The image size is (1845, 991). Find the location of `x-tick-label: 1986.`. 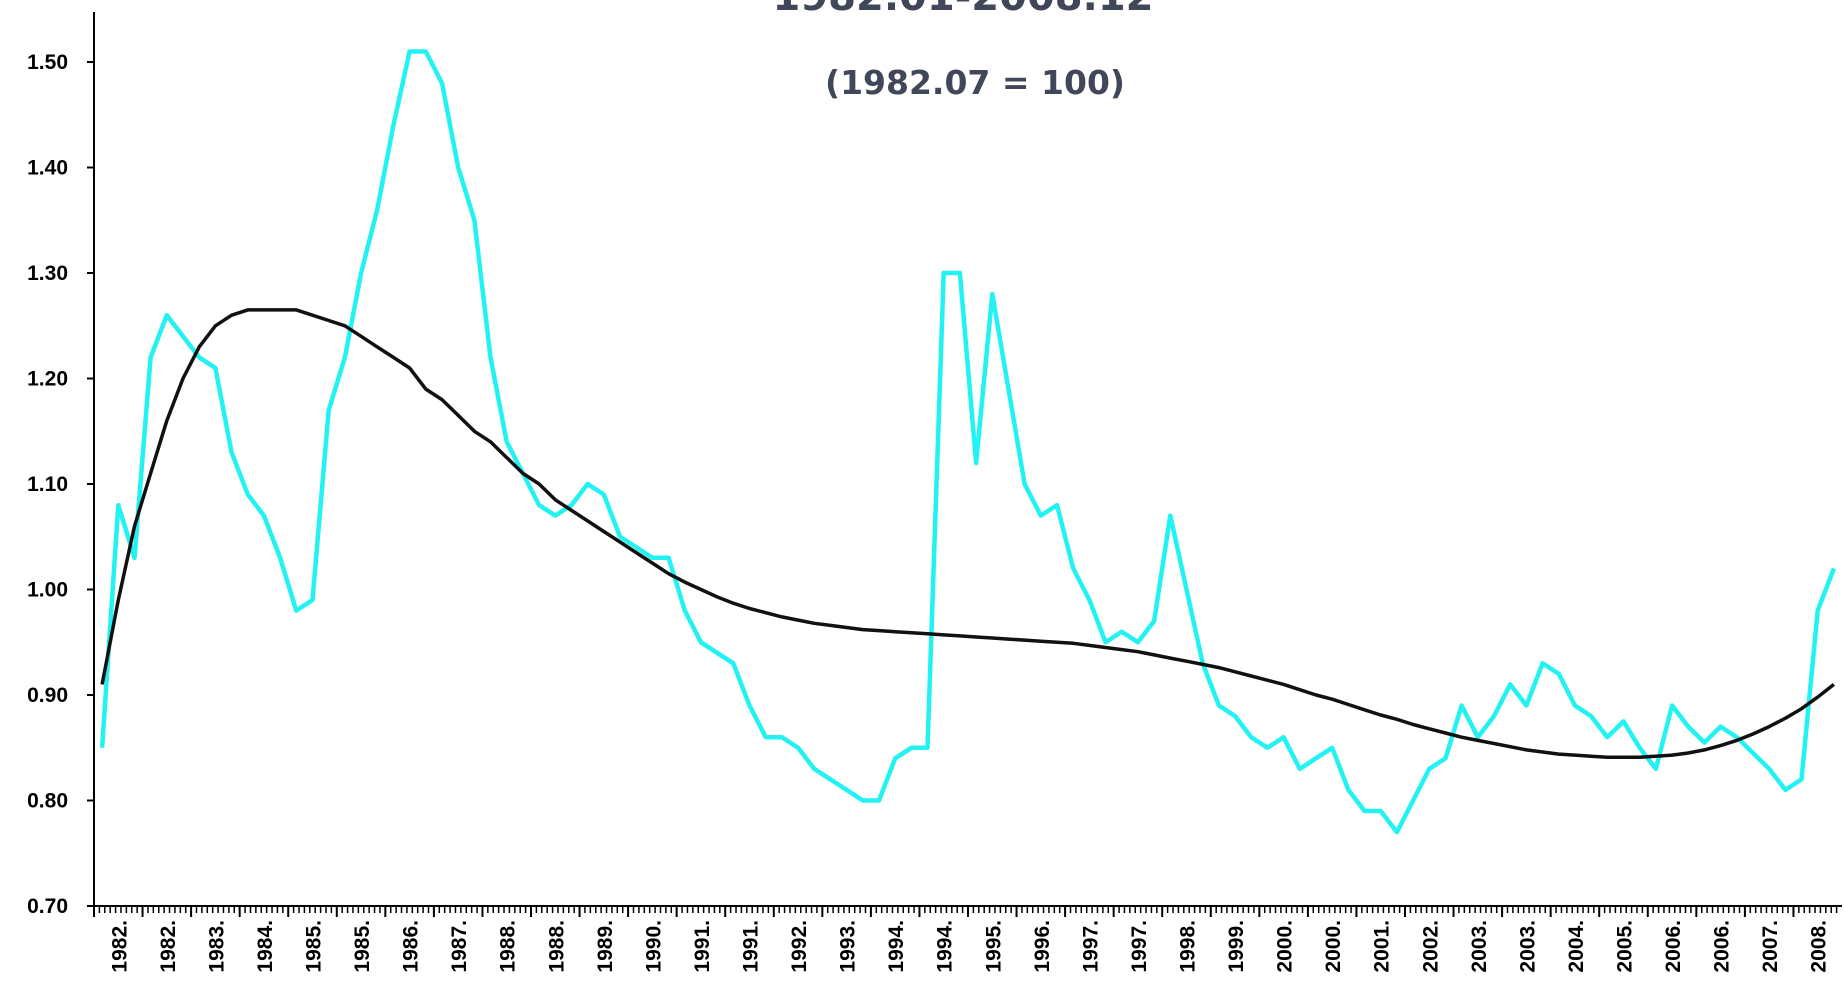

x-tick-label: 1986. is located at coordinates (411, 946).